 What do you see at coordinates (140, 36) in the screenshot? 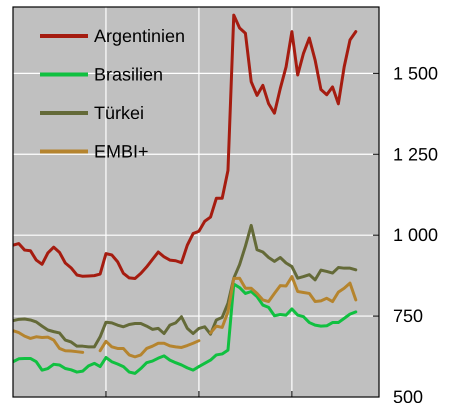
I see `legend-label: Argentinien` at bounding box center [140, 36].